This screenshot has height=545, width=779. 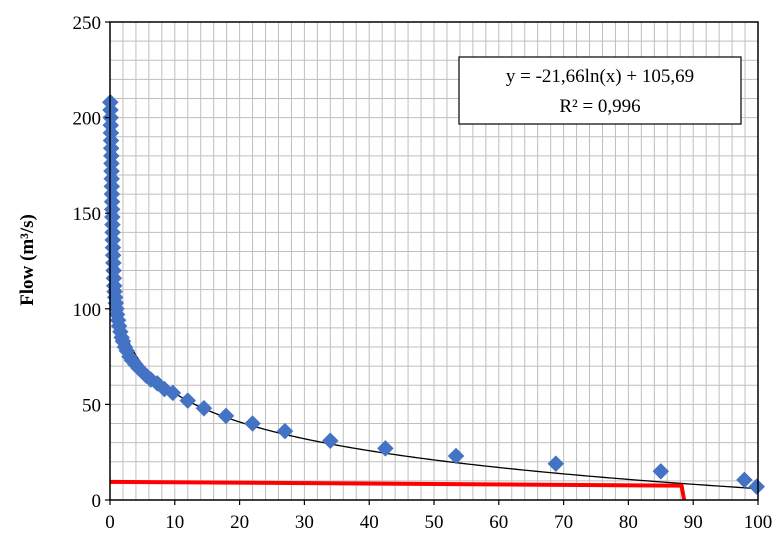 What do you see at coordinates (628, 522) in the screenshot?
I see `x-tick-label: 80` at bounding box center [628, 522].